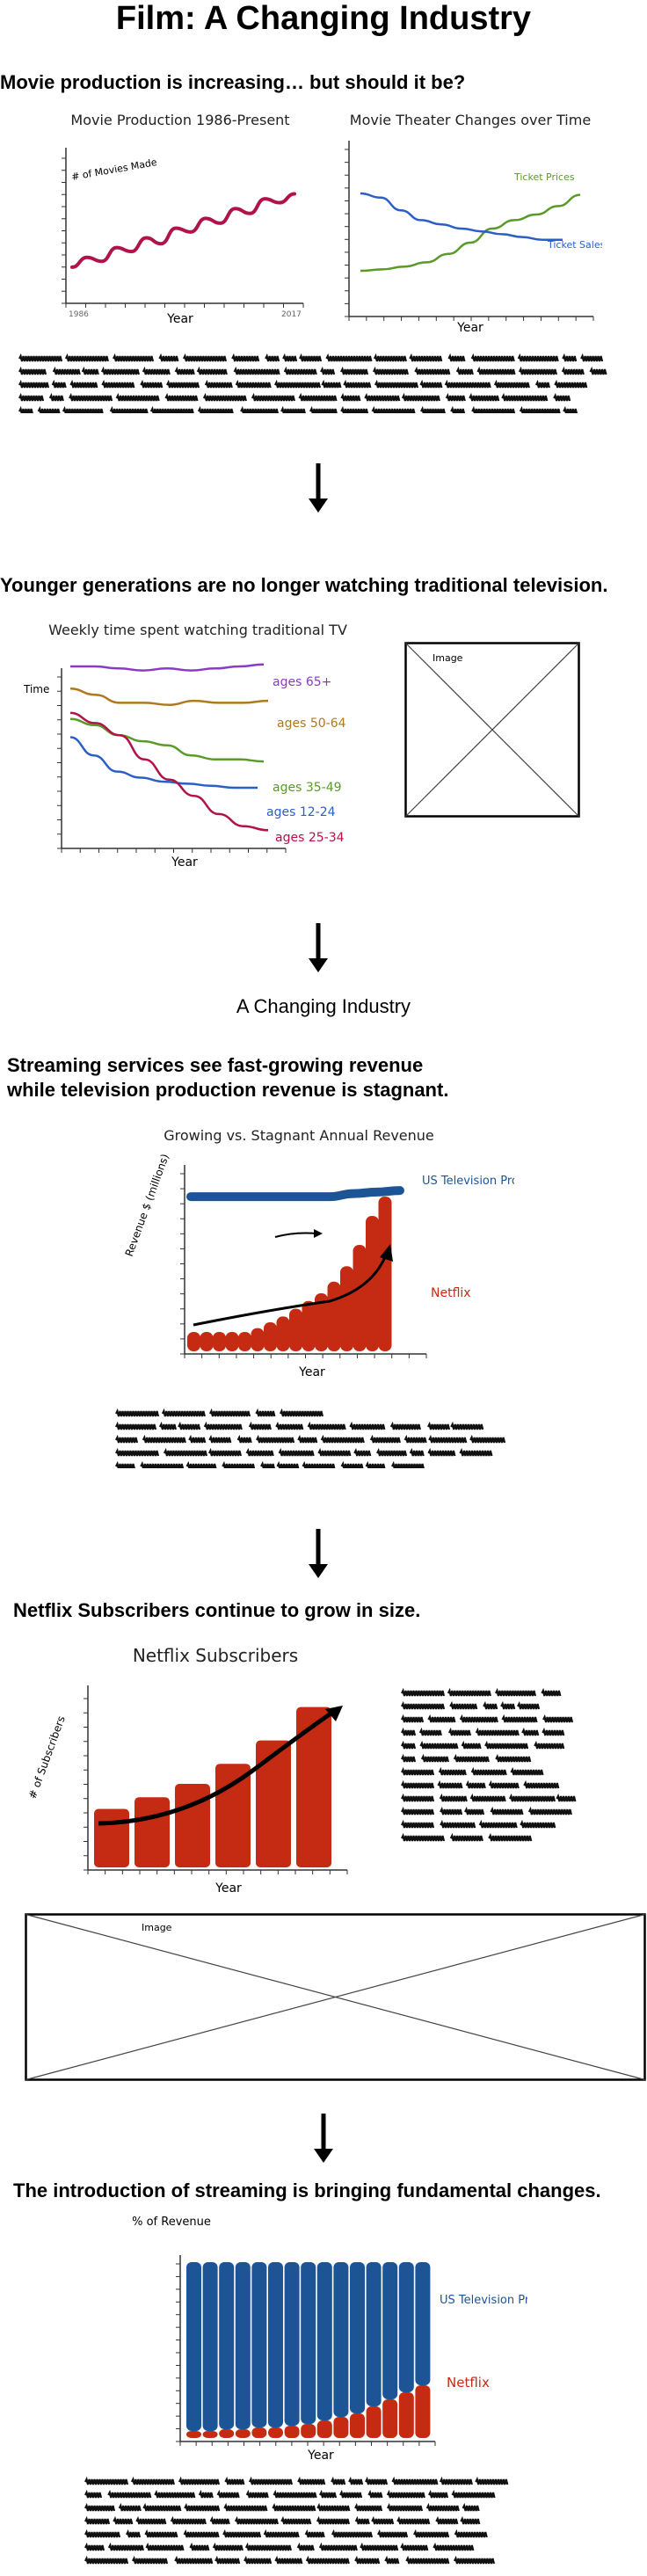 Image resolution: width=647 pixels, height=2576 pixels. I want to click on series-line-ticket-prices, so click(471, 233).